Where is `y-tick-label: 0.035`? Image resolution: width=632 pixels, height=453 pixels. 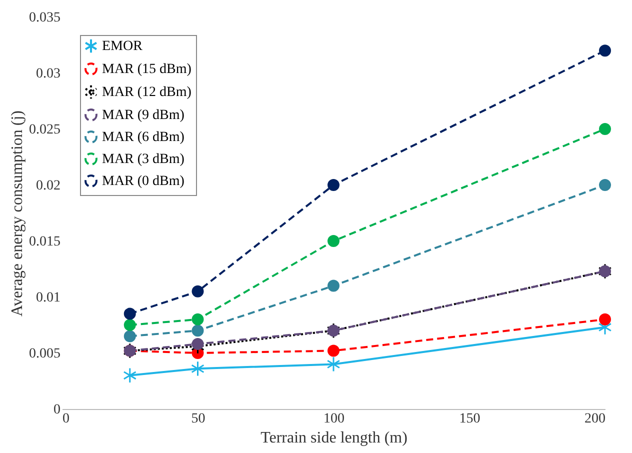 y-tick-label: 0.035 is located at coordinates (44, 18).